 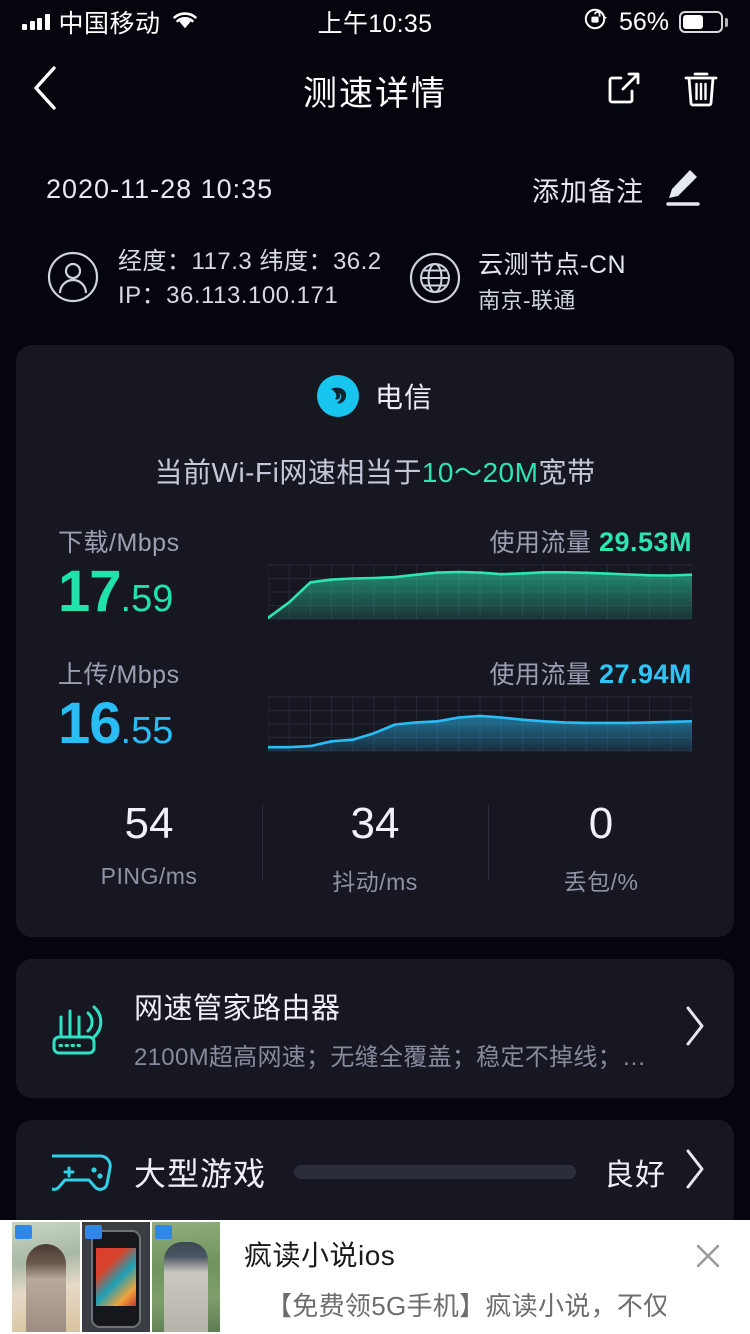 I want to click on stat-jitter-value: 34, so click(x=375, y=823).